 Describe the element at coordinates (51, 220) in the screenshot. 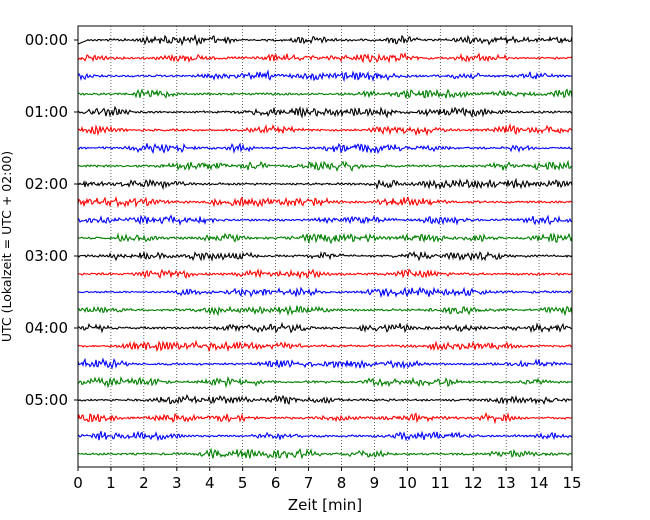

I see `y-axis-ticks: 00:00 01:00 02:00 03:00 04:00 05:00` at that location.